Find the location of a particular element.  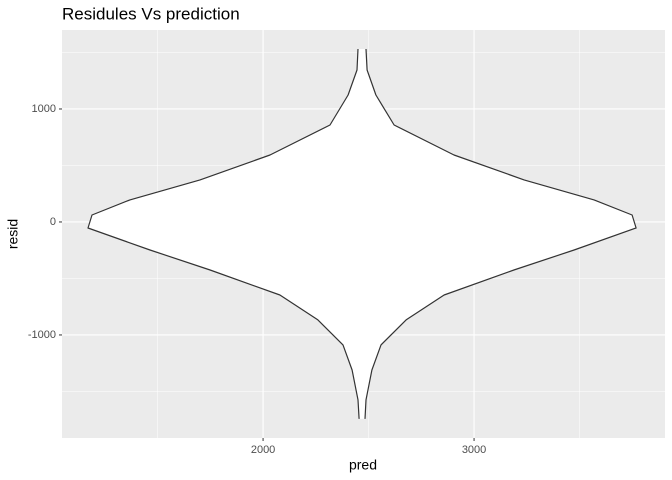

y-axis-label: resid is located at coordinates (13, 234).